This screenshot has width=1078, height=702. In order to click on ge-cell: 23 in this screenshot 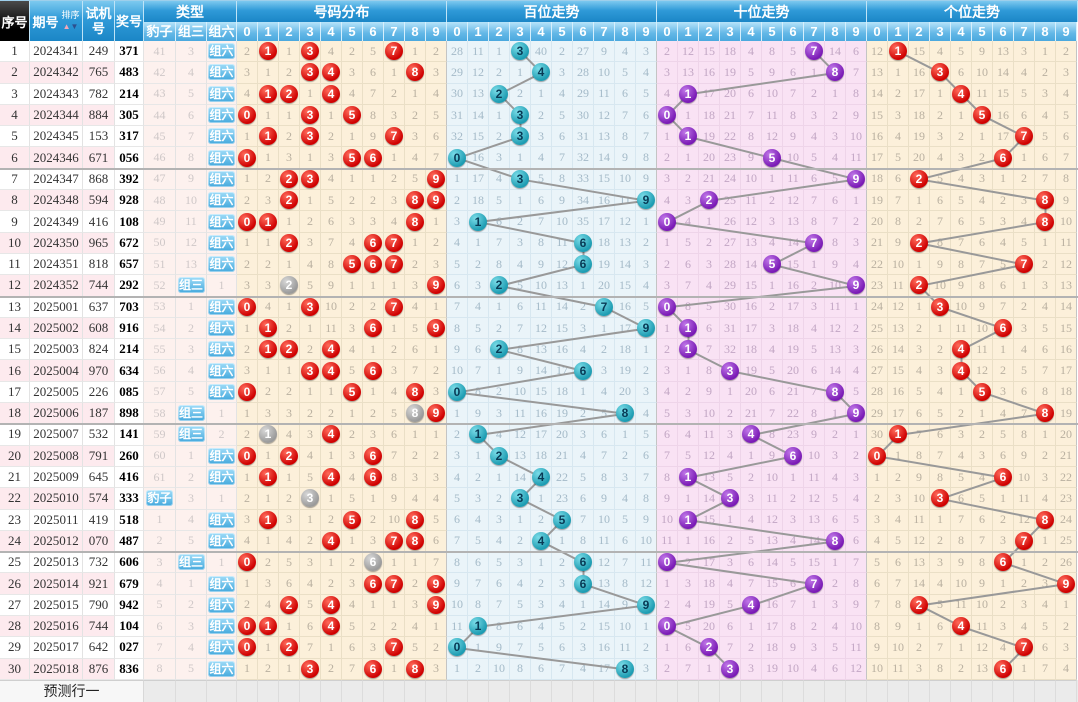, I will do `click(1066, 499)`.